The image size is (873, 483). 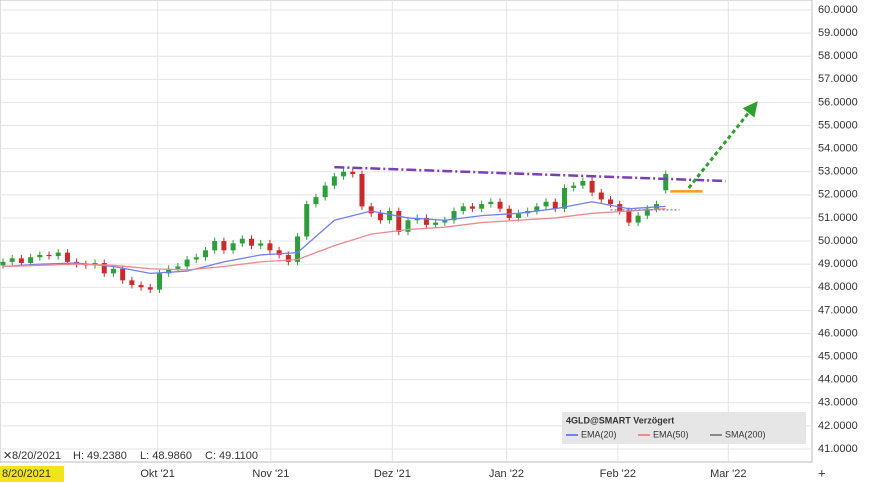 What do you see at coordinates (838, 172) in the screenshot?
I see `y-tick-label: 53.0000` at bounding box center [838, 172].